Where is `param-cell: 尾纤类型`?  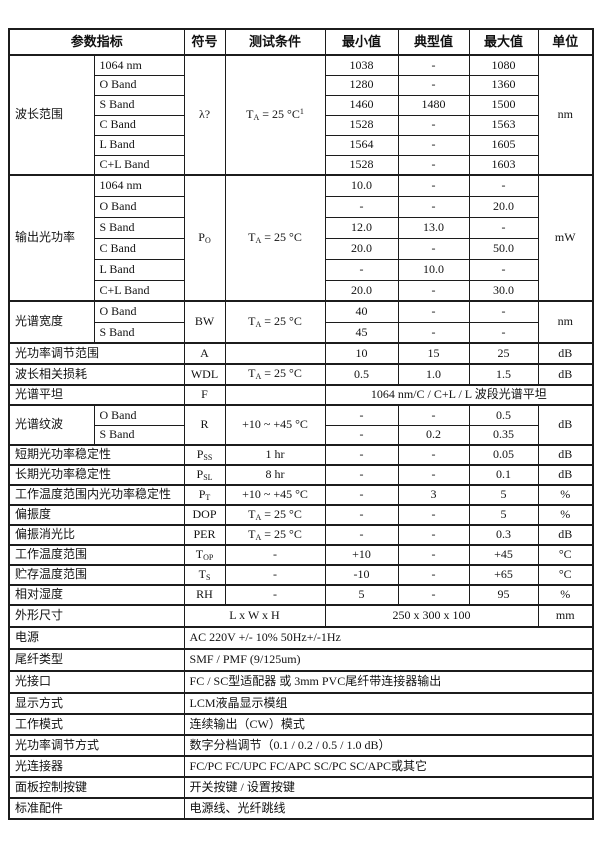 param-cell: 尾纤类型 is located at coordinates (96, 660).